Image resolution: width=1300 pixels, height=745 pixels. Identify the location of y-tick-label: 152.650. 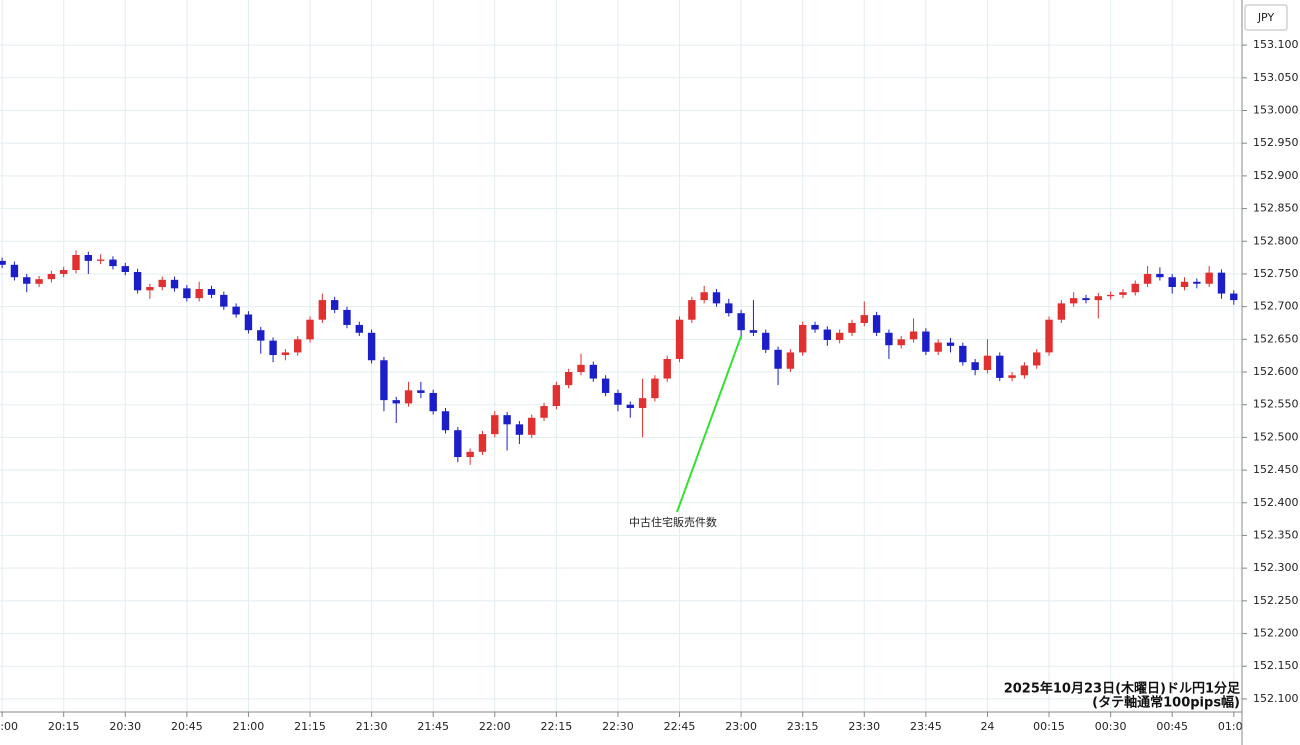
(1276, 338).